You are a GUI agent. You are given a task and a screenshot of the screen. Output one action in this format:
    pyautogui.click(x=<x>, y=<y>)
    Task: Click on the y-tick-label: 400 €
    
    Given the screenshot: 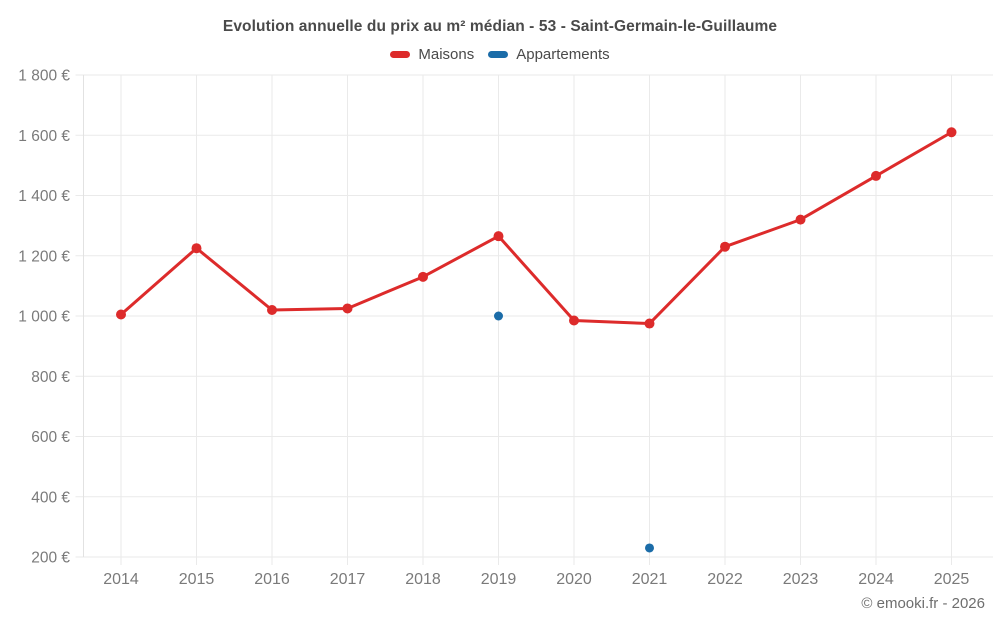 What is the action you would take?
    pyautogui.click(x=50, y=497)
    